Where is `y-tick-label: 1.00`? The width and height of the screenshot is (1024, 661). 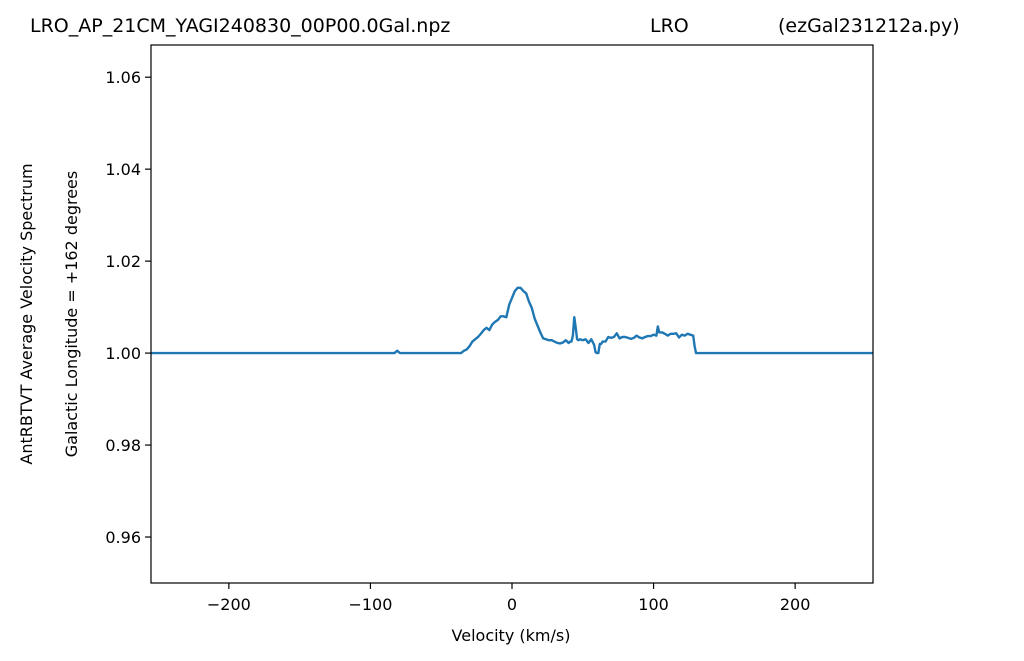 y-tick-label: 1.00 is located at coordinates (123, 353).